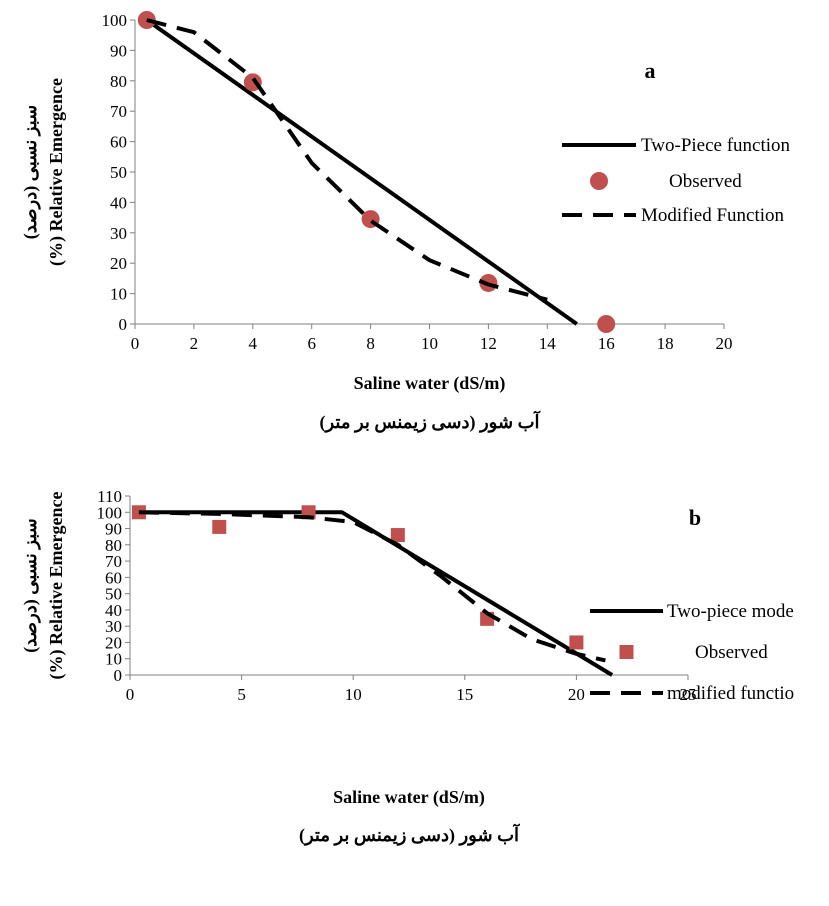  I want to click on chart-a-y-tick-label: 50, so click(118, 172).